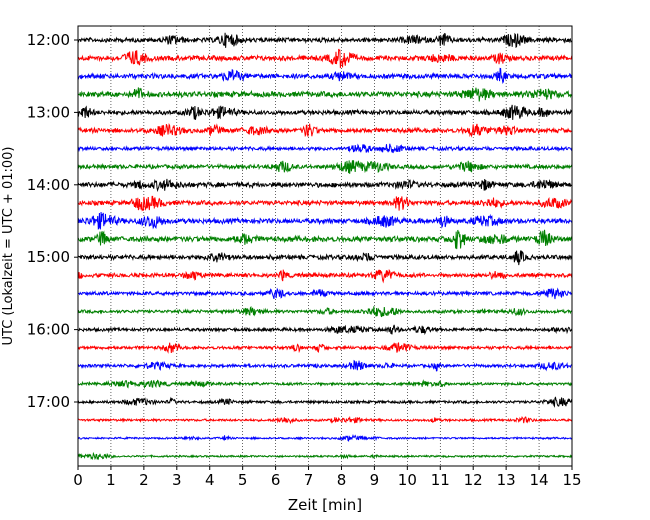 This screenshot has height=520, width=650. I want to click on x-tick-label: 1, so click(111, 480).